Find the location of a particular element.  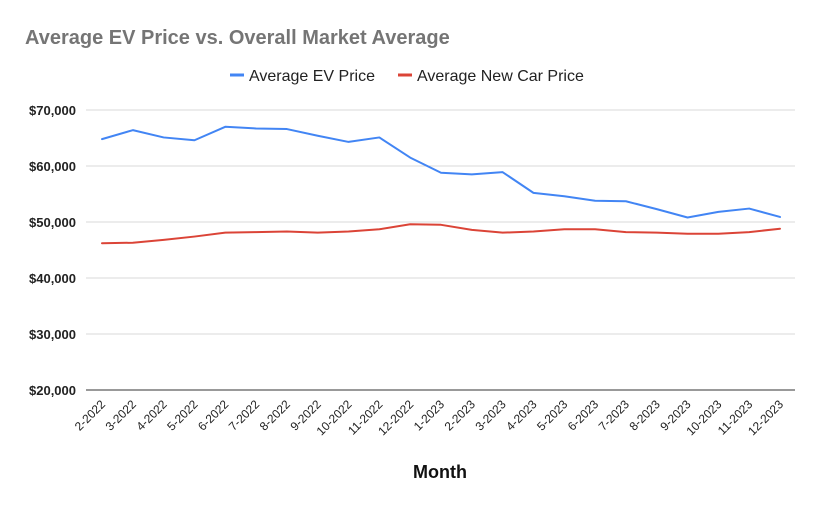

x-tick-label: 7-2023 is located at coordinates (614, 415).